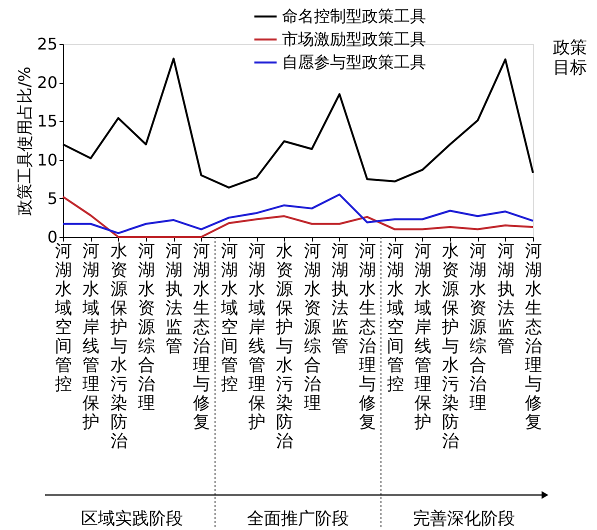 This screenshot has height=530, width=597. Describe the element at coordinates (132, 519) in the screenshot. I see `text: 区域实践阶段` at that location.